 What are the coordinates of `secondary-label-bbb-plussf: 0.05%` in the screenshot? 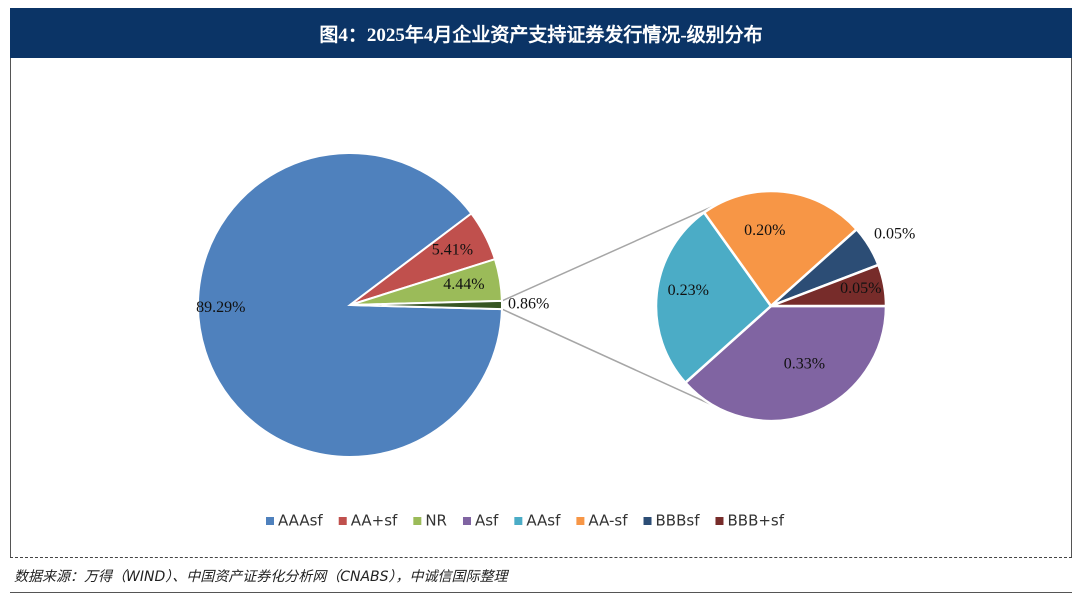 It's located at (860, 288).